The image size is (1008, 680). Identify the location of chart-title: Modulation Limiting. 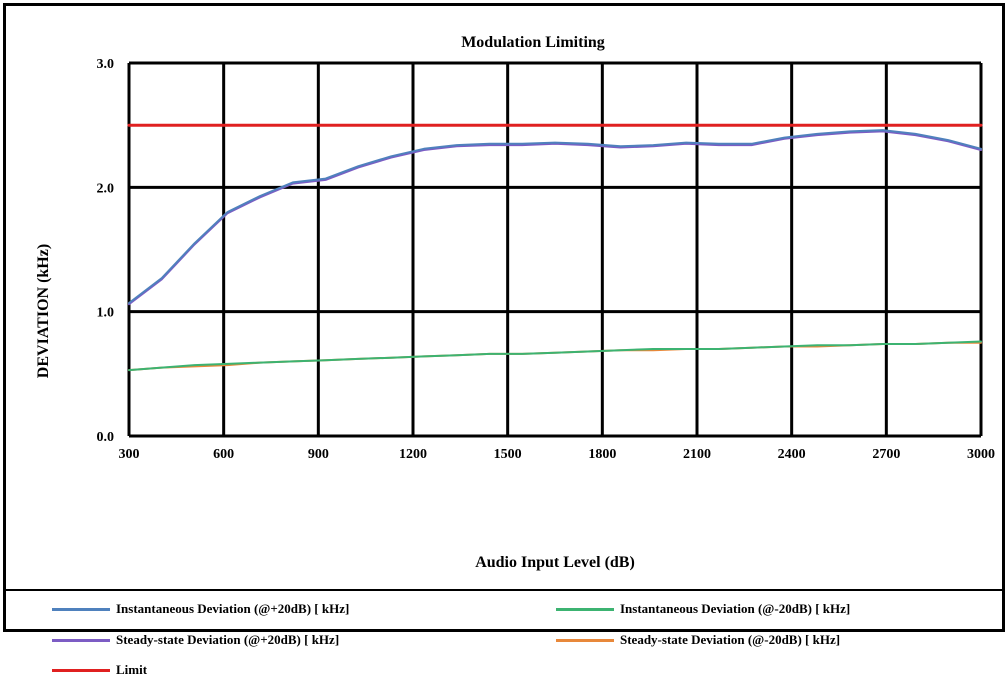
(533, 42).